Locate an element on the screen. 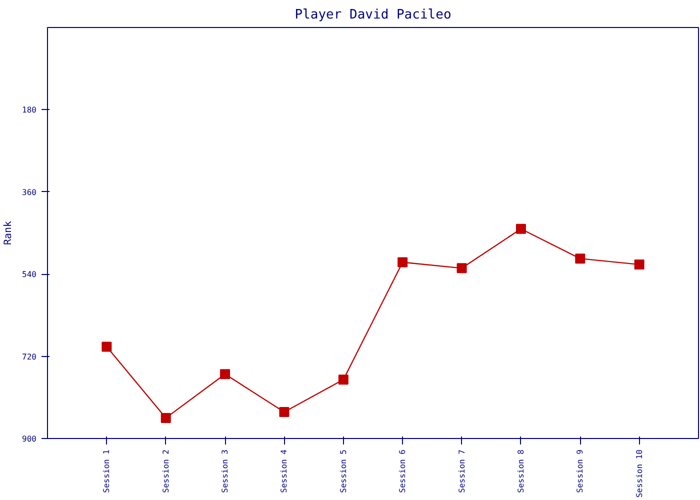 This screenshot has width=700, height=500. y-tick-label: 540 is located at coordinates (29, 275).